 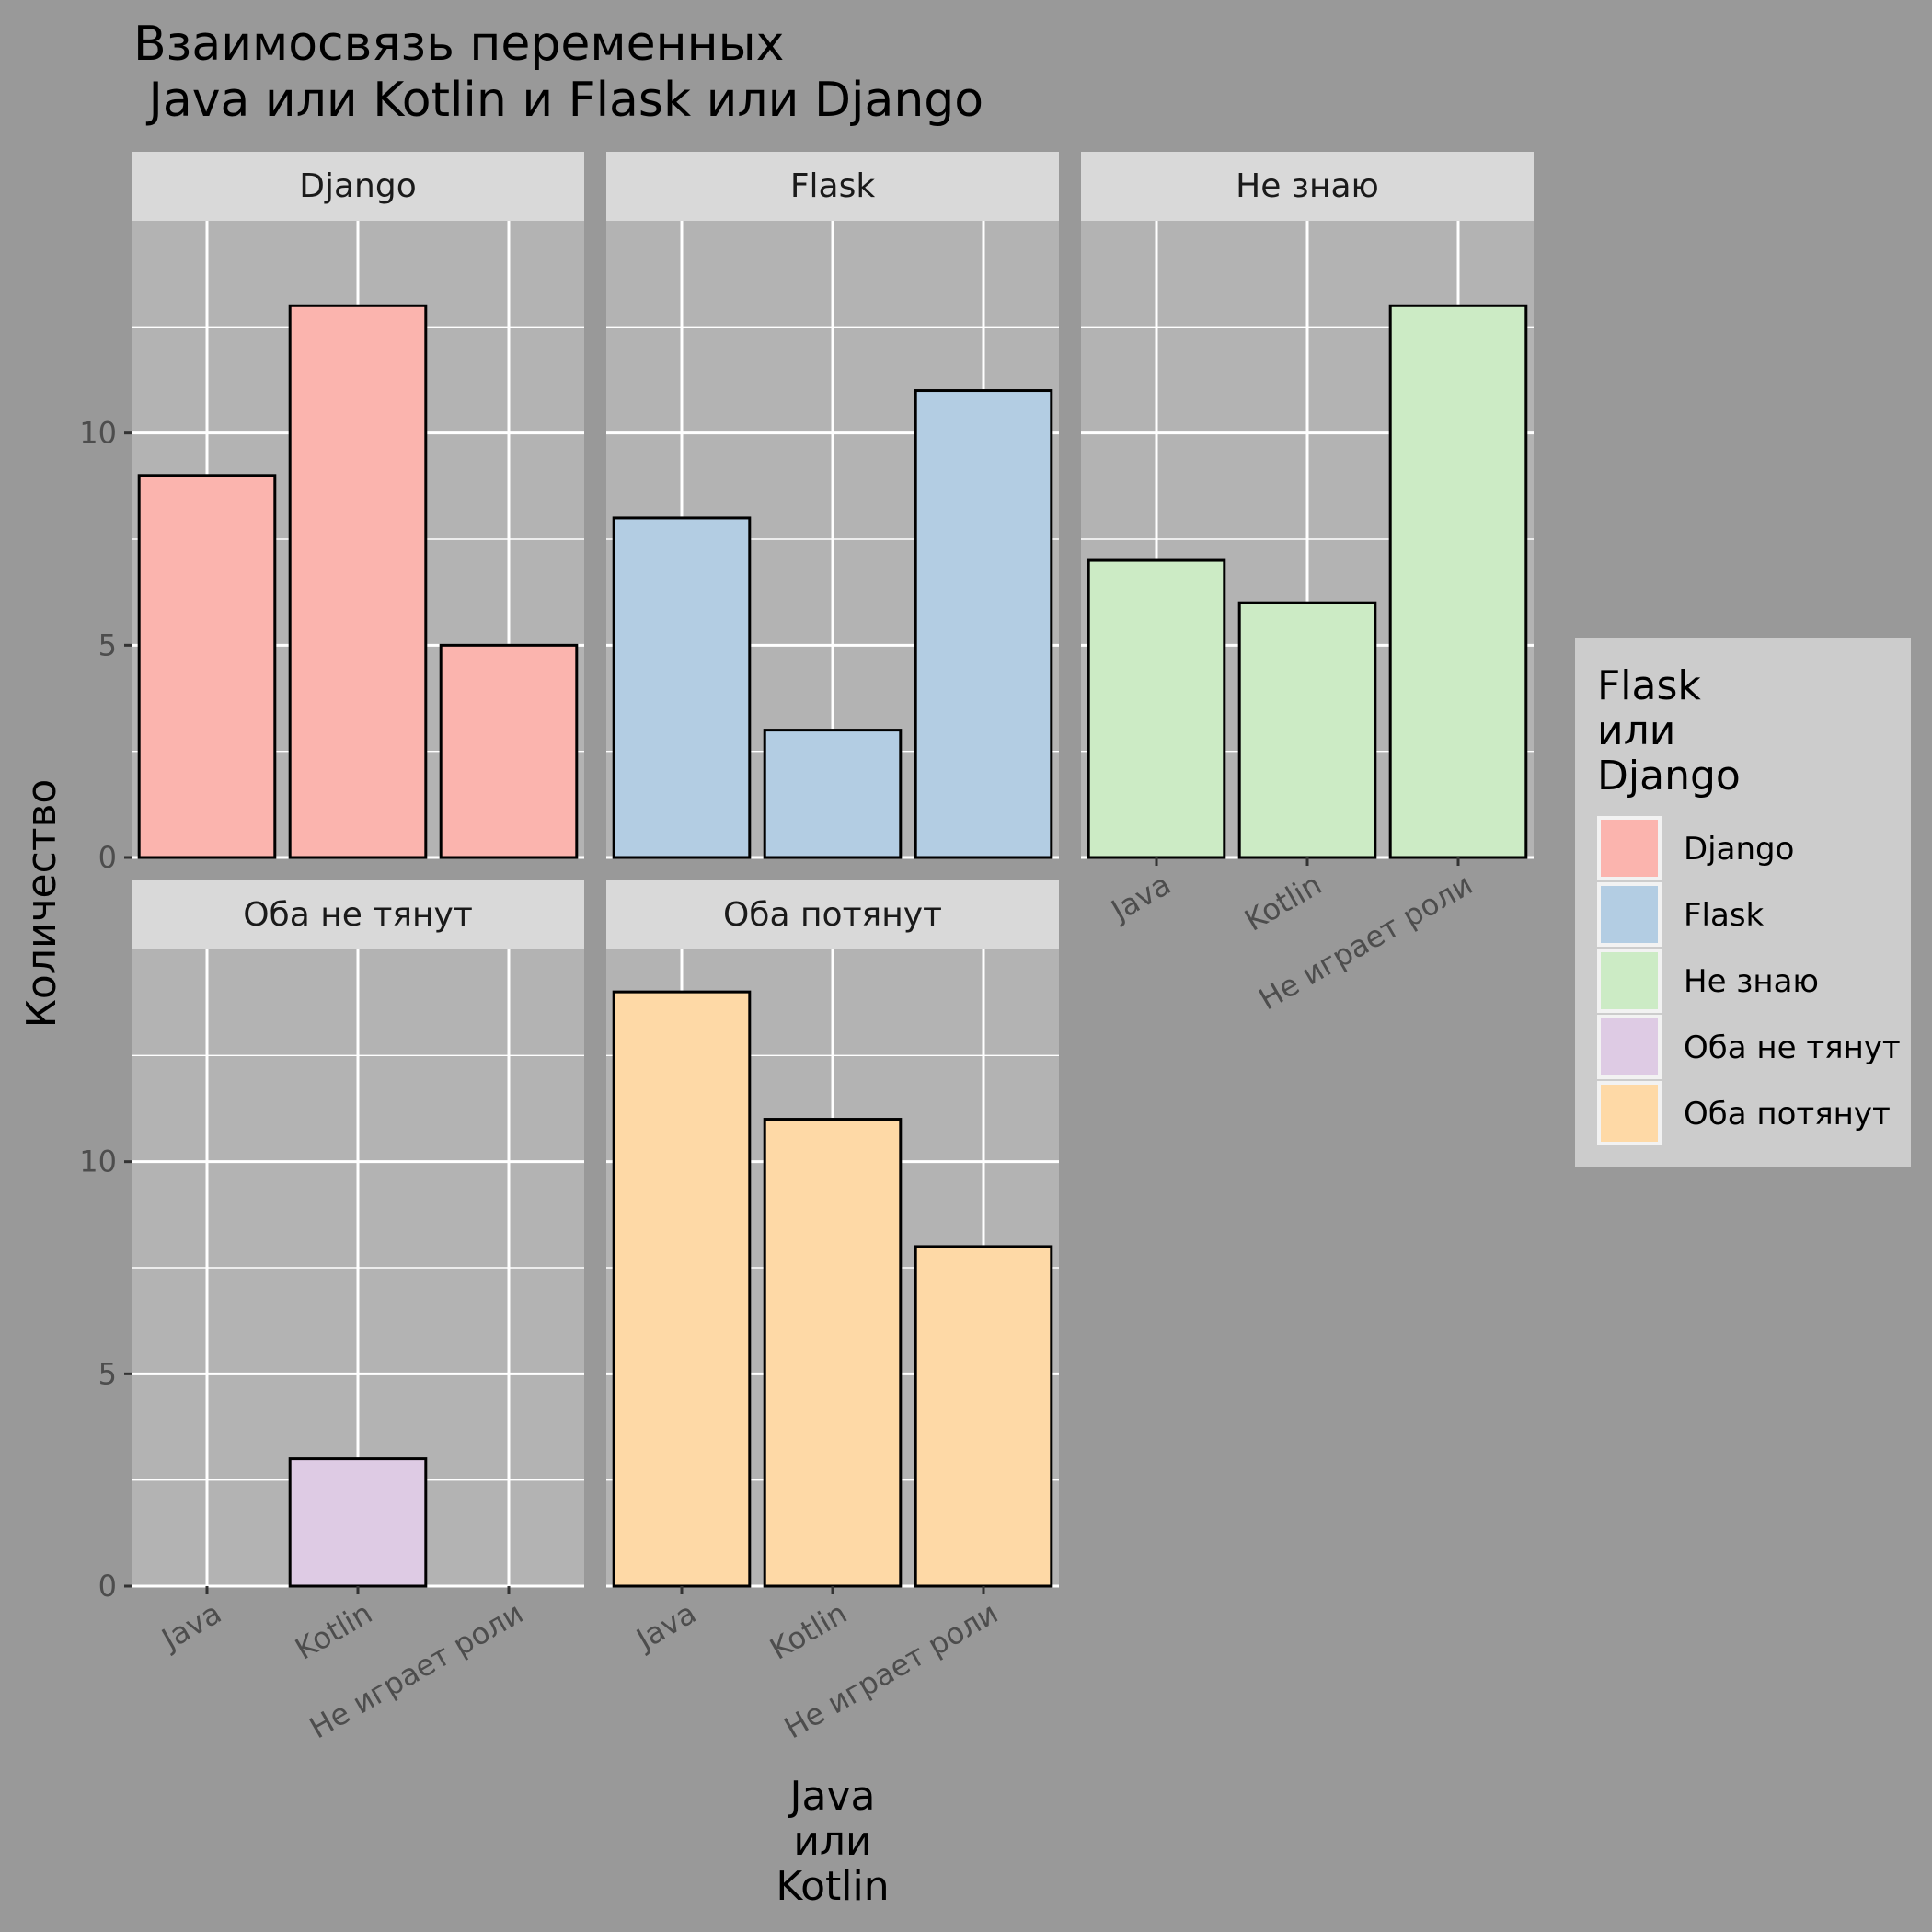 I want to click on strip-label: Оба потянут, so click(x=832, y=915).